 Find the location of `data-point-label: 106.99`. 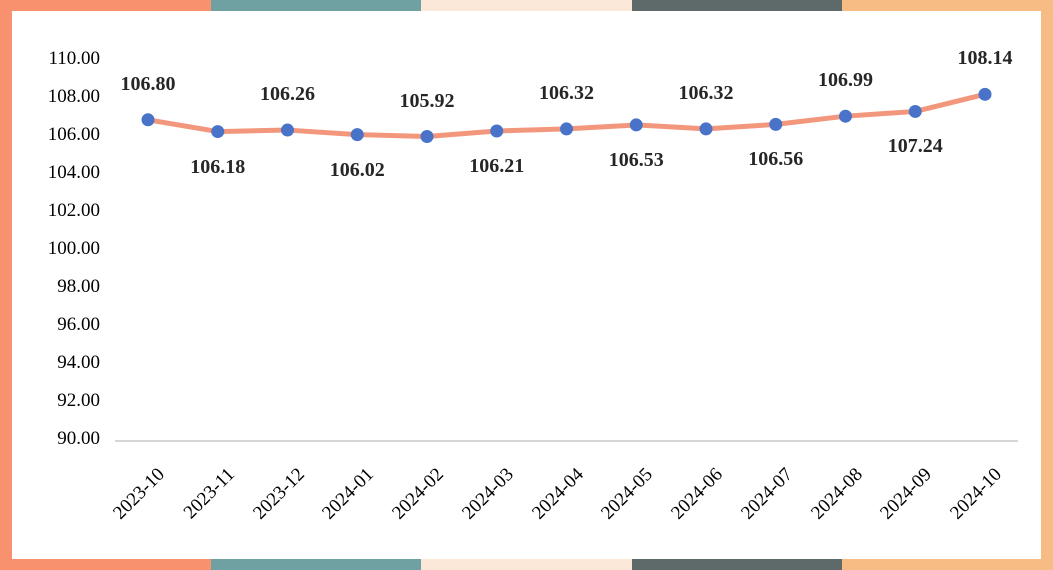

data-point-label: 106.99 is located at coordinates (845, 80).